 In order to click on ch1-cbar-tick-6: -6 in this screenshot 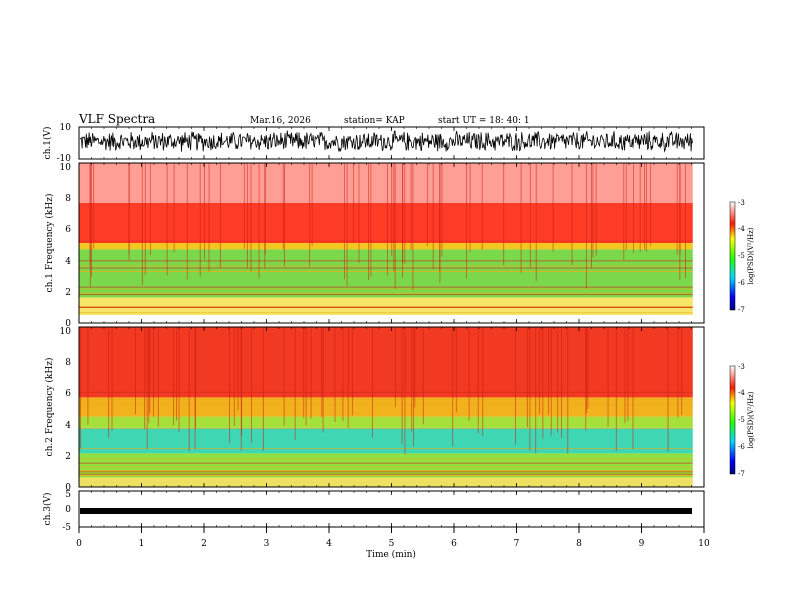, I will do `click(741, 283)`.